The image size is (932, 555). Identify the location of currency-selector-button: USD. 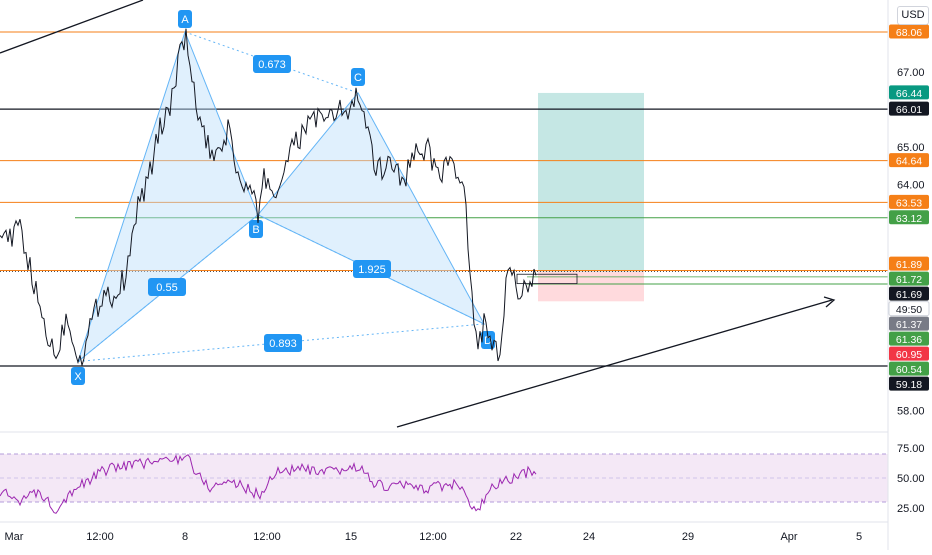
(913, 15).